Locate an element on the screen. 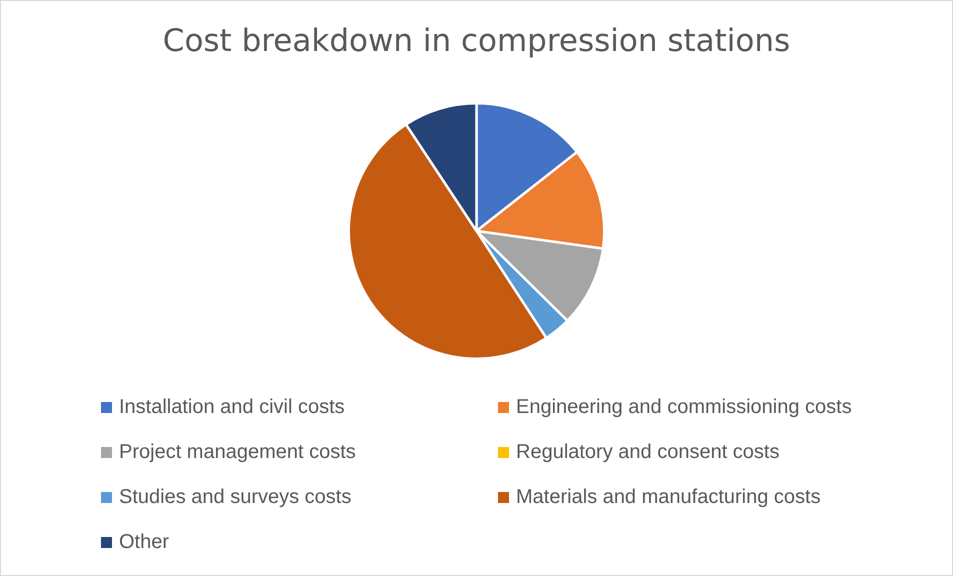 The image size is (953, 576). legend-label: Installation and civil costs is located at coordinates (232, 407).